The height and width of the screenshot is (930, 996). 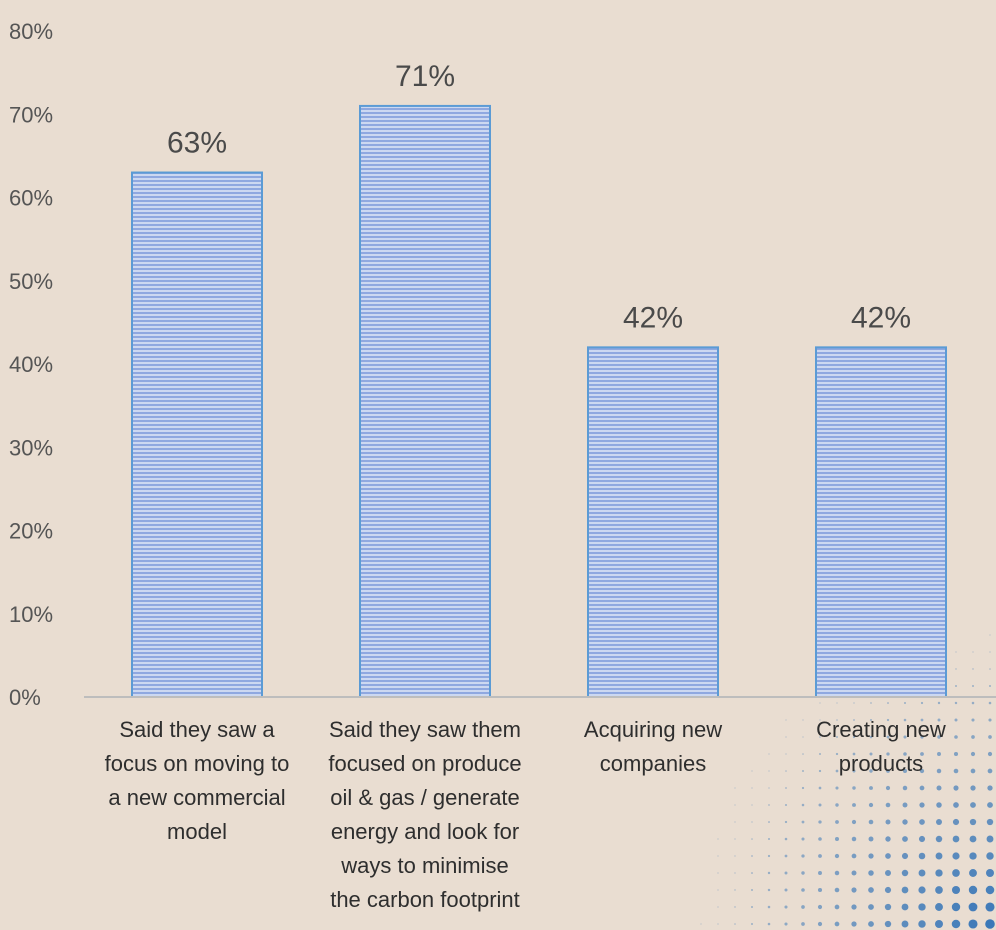 What do you see at coordinates (31, 364) in the screenshot?
I see `y-tick-label: 40%` at bounding box center [31, 364].